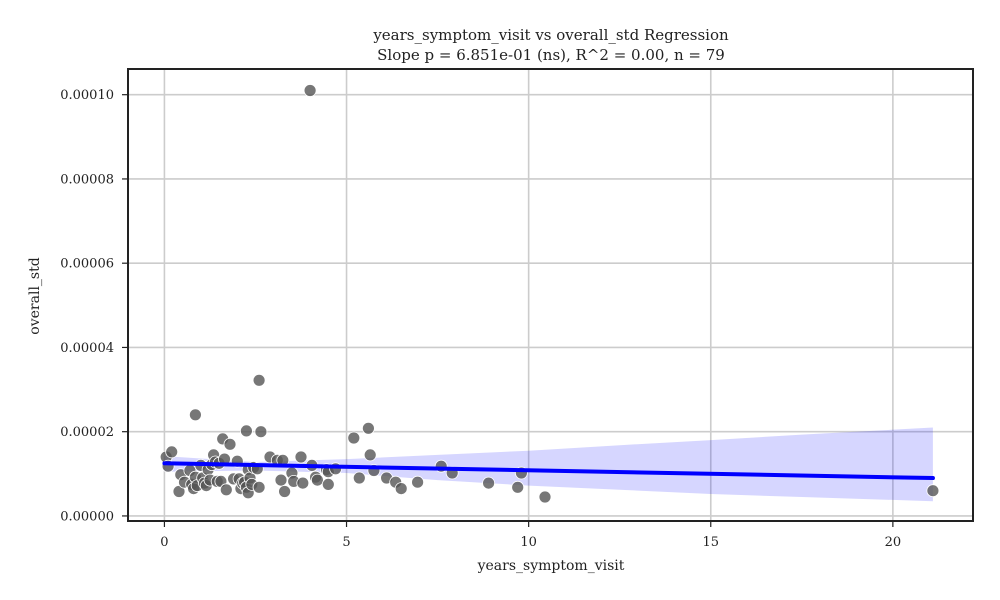  Describe the element at coordinates (551, 566) in the screenshot. I see `x-axis-label: years_symptom_visit` at that location.